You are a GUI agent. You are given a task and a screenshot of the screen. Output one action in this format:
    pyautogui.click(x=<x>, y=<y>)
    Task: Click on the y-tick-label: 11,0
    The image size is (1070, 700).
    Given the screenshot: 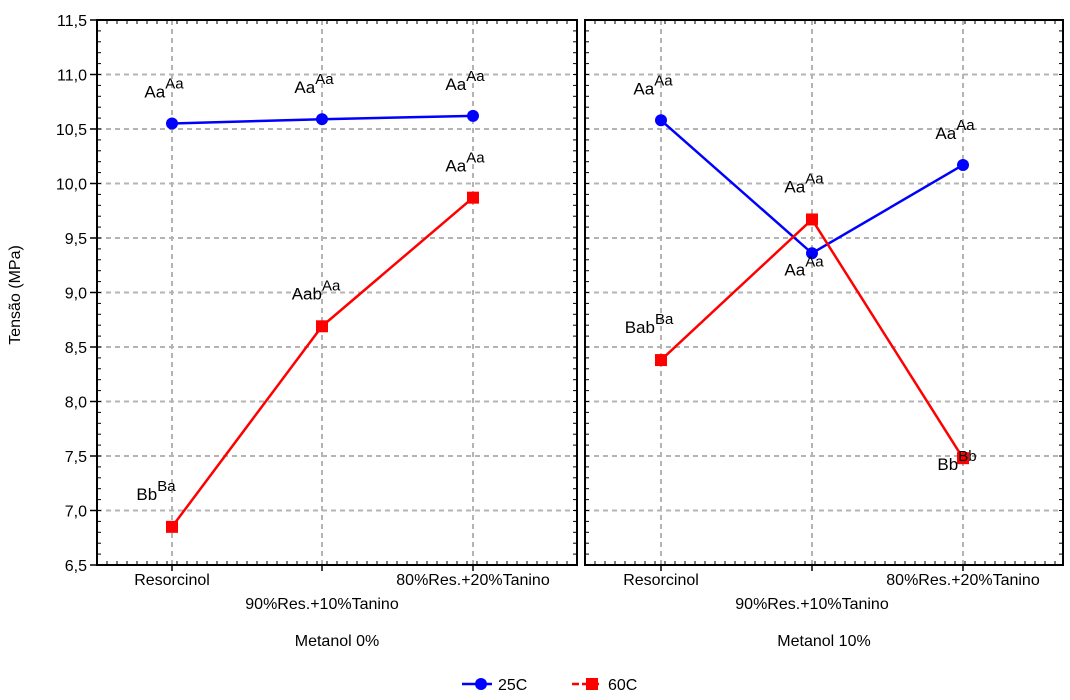 What is the action you would take?
    pyautogui.click(x=72, y=76)
    